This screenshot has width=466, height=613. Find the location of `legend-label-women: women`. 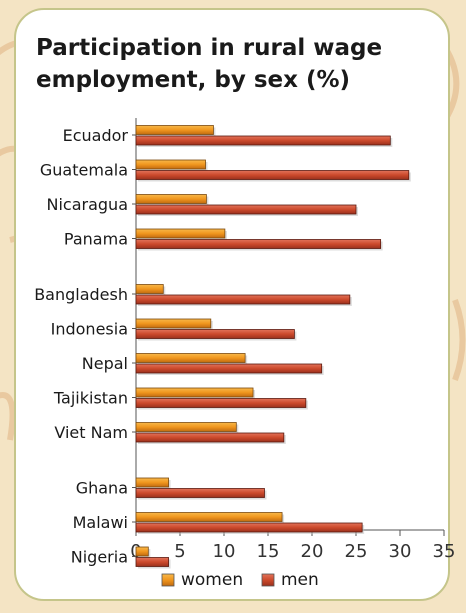

legend-label-women: women is located at coordinates (212, 580).